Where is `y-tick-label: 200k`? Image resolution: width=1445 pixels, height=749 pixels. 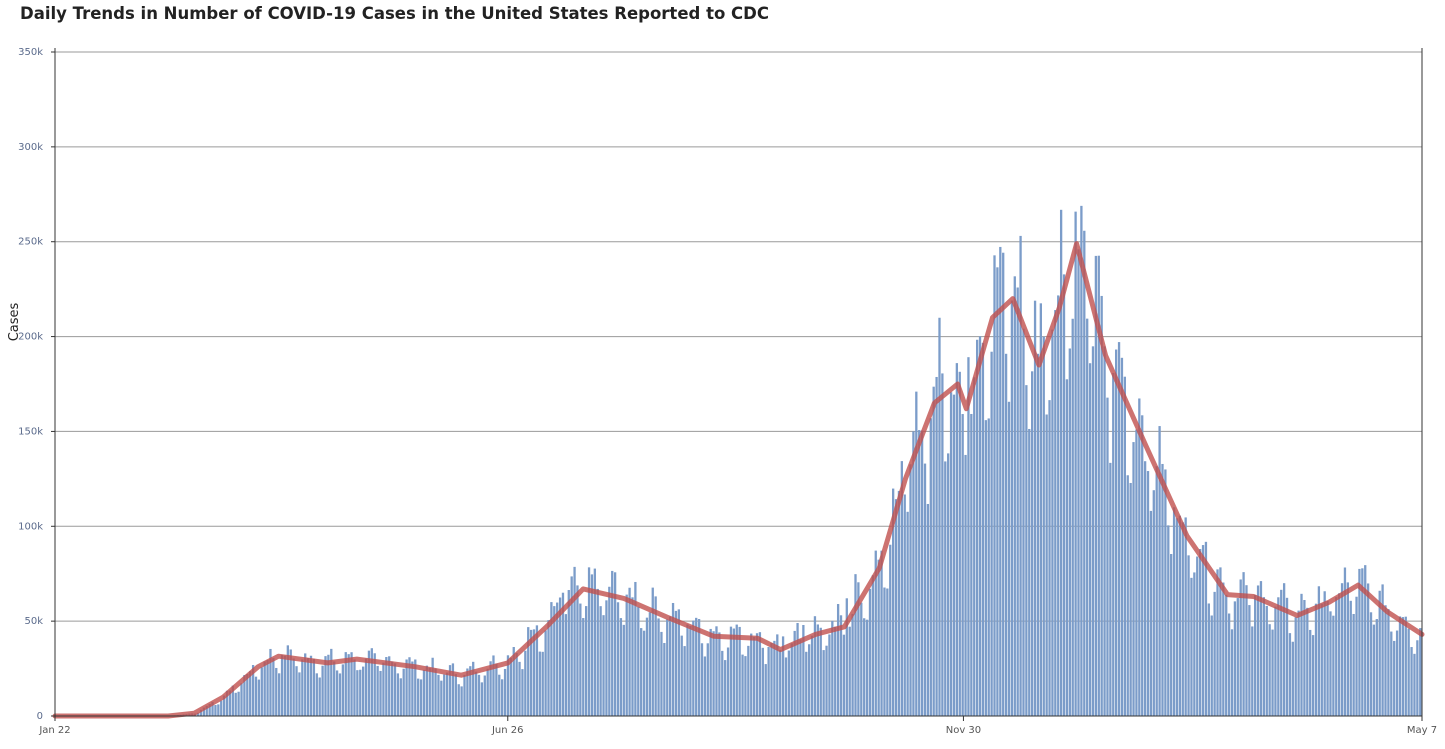 y-tick-label: 200k is located at coordinates (30, 337).